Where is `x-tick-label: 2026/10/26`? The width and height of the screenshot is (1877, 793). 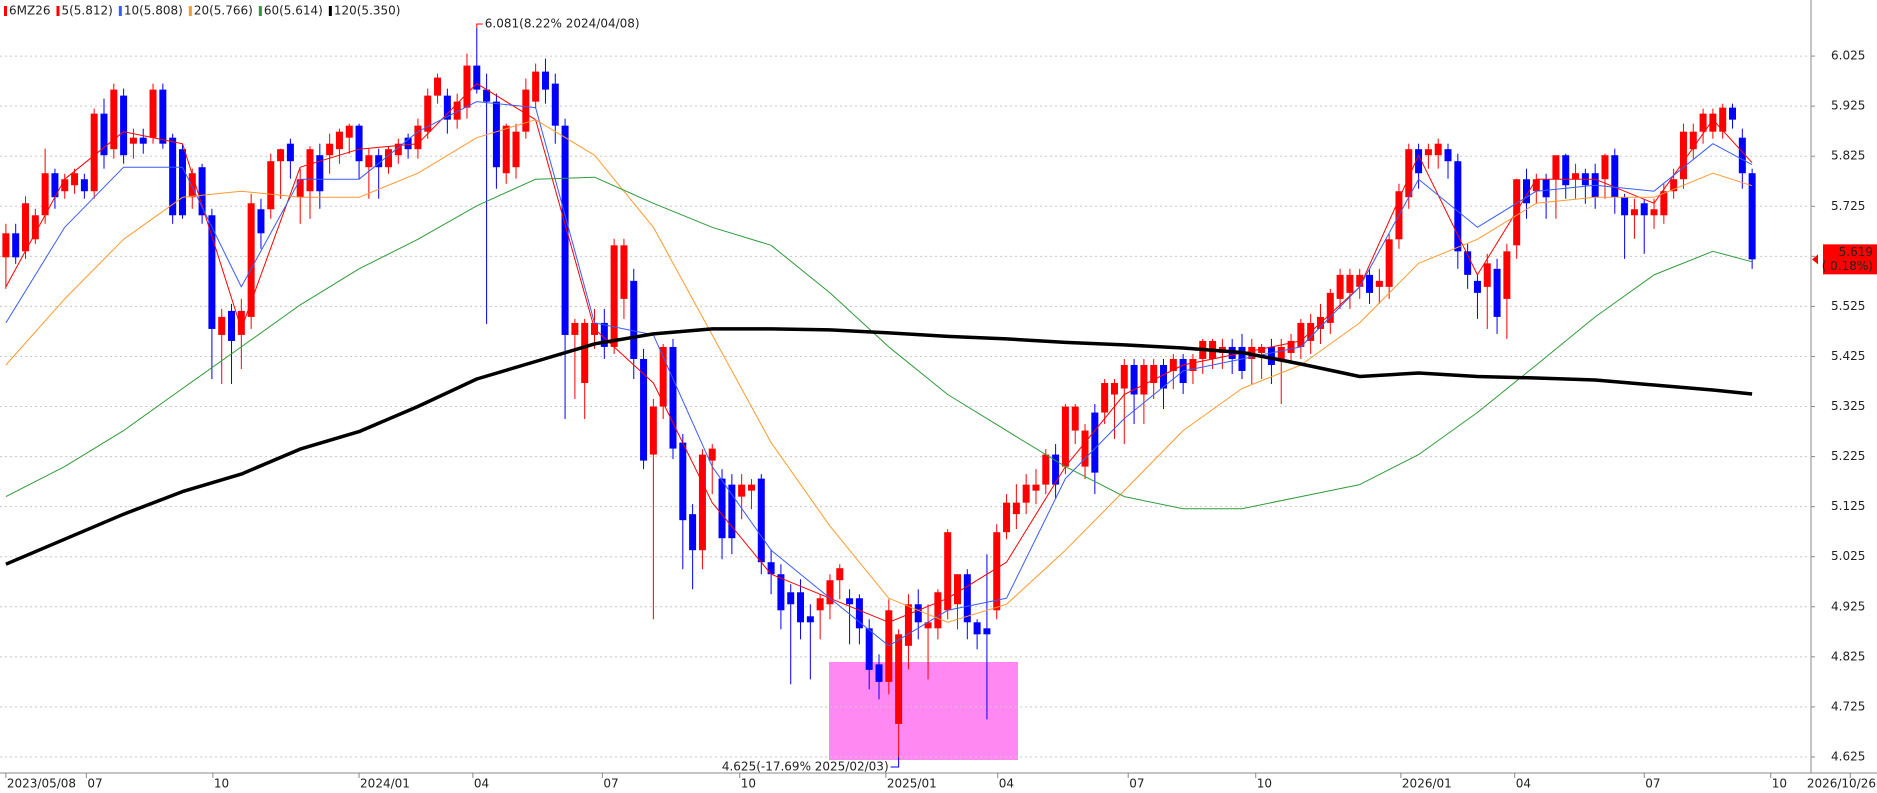
x-tick-label: 2026/10/26 is located at coordinates (1841, 784).